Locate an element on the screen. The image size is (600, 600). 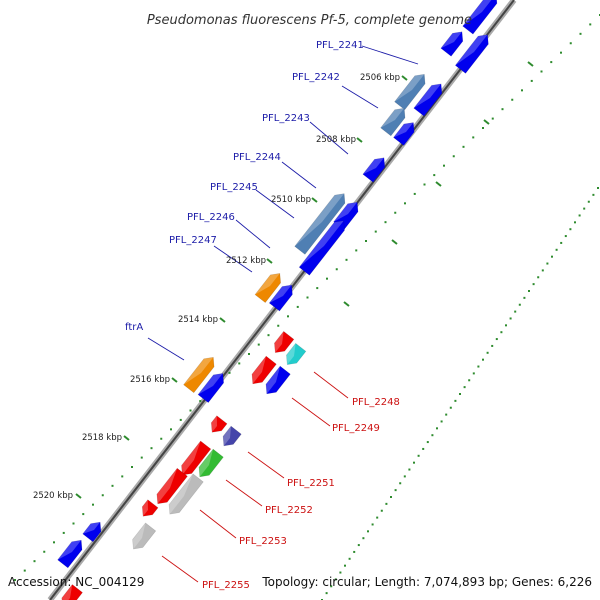
feature-label-pfl-2253: PFL_2253 is located at coordinates (263, 541).